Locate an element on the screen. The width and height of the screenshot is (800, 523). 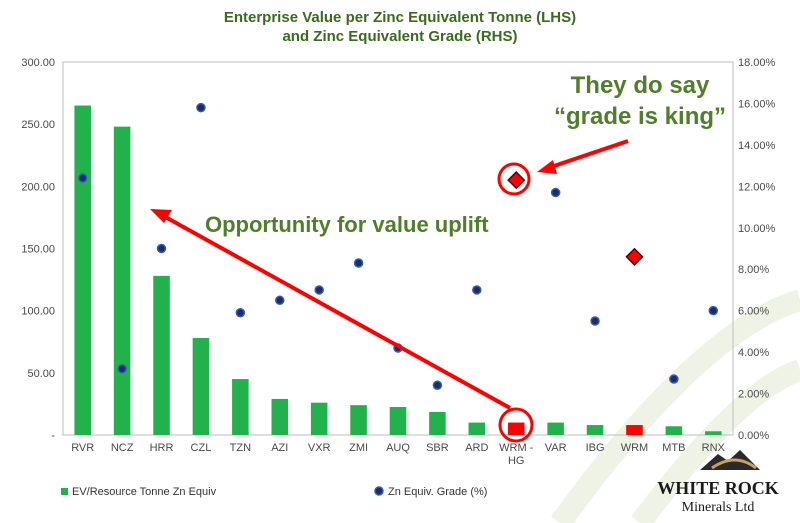
left-axis-tick-label: 150.00 is located at coordinates (38, 250).